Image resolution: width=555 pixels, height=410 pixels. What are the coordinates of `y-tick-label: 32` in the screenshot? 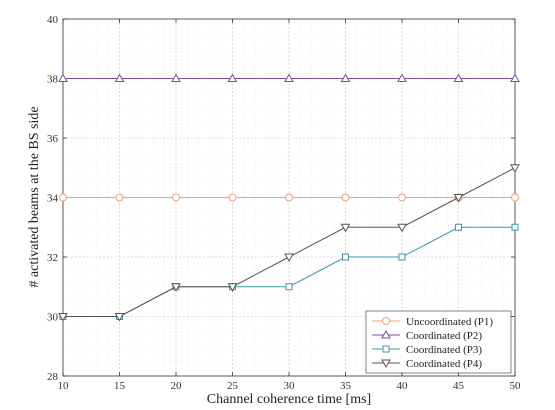 It's located at (52, 258).